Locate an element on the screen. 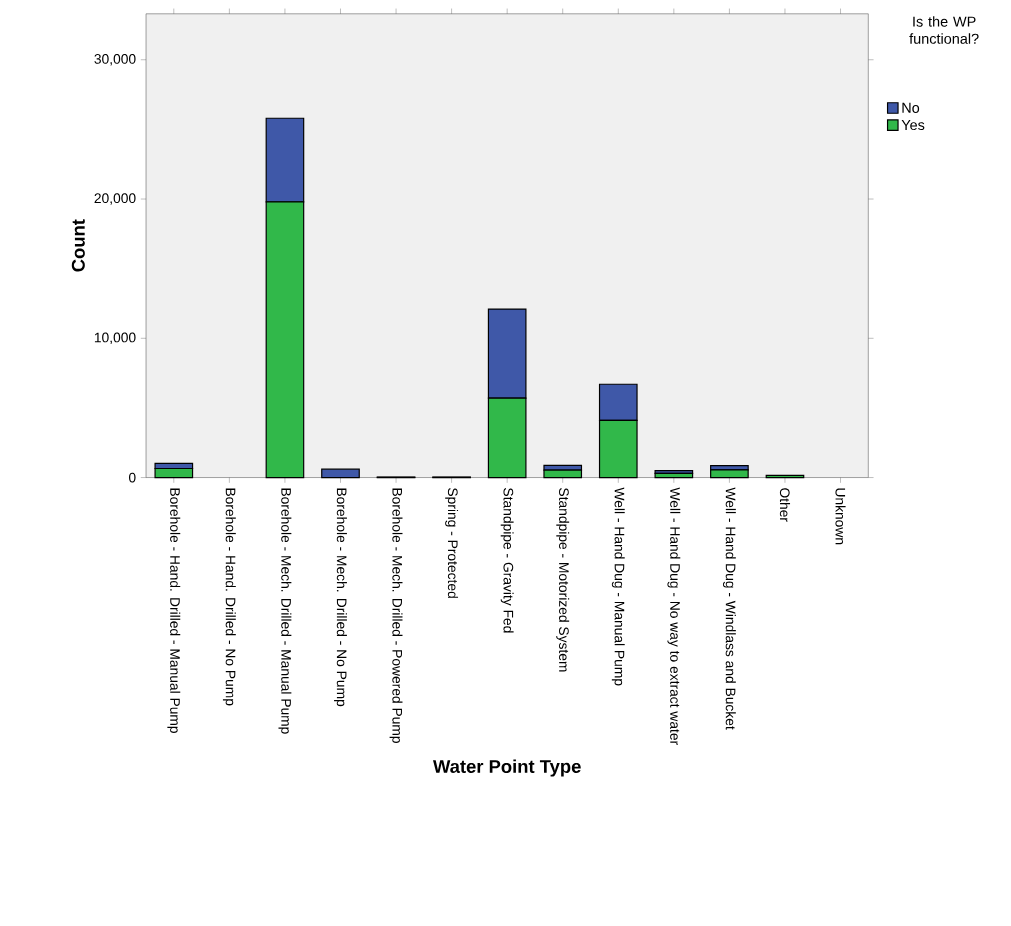  x-tick-label: Well - Hand Dug - Manual Pump is located at coordinates (618, 586).